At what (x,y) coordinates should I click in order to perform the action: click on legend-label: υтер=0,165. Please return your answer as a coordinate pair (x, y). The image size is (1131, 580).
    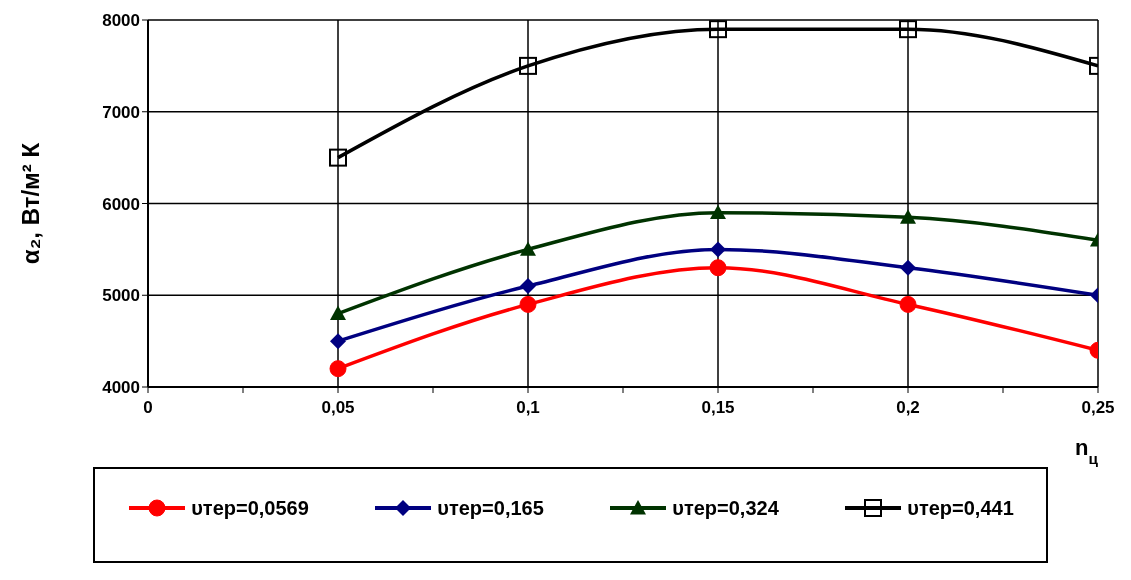
    Looking at the image, I should click on (490, 508).